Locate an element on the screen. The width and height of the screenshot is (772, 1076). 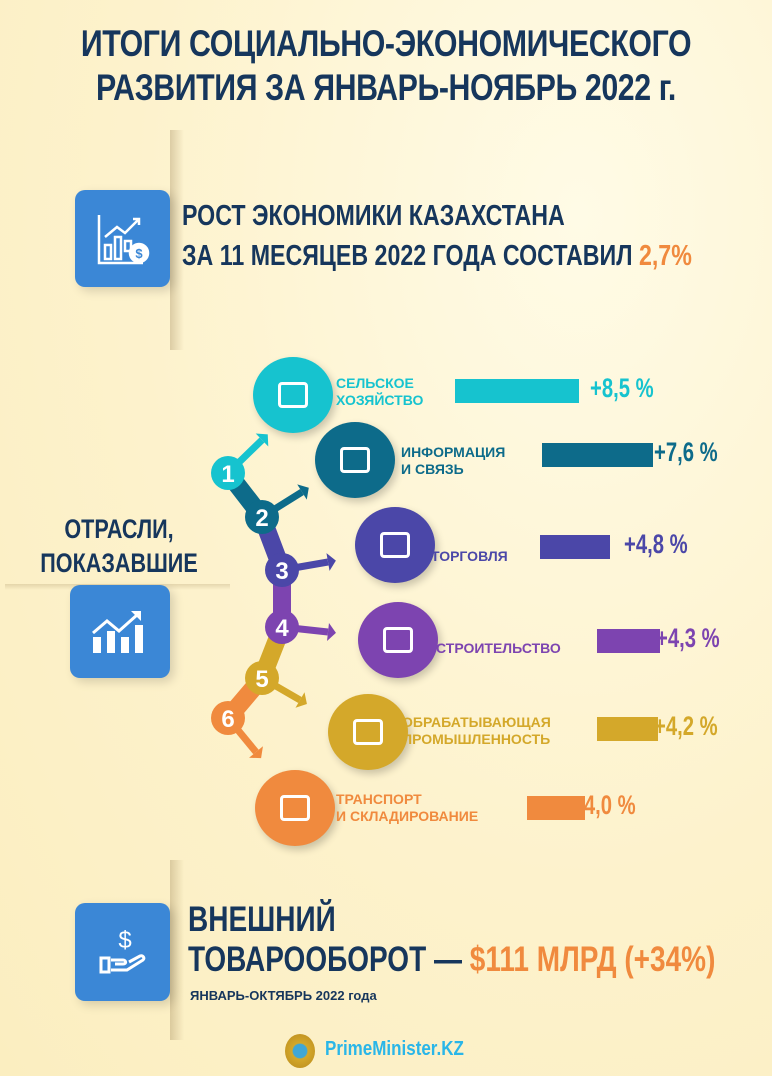
rank-number: 1 is located at coordinates (227, 474).